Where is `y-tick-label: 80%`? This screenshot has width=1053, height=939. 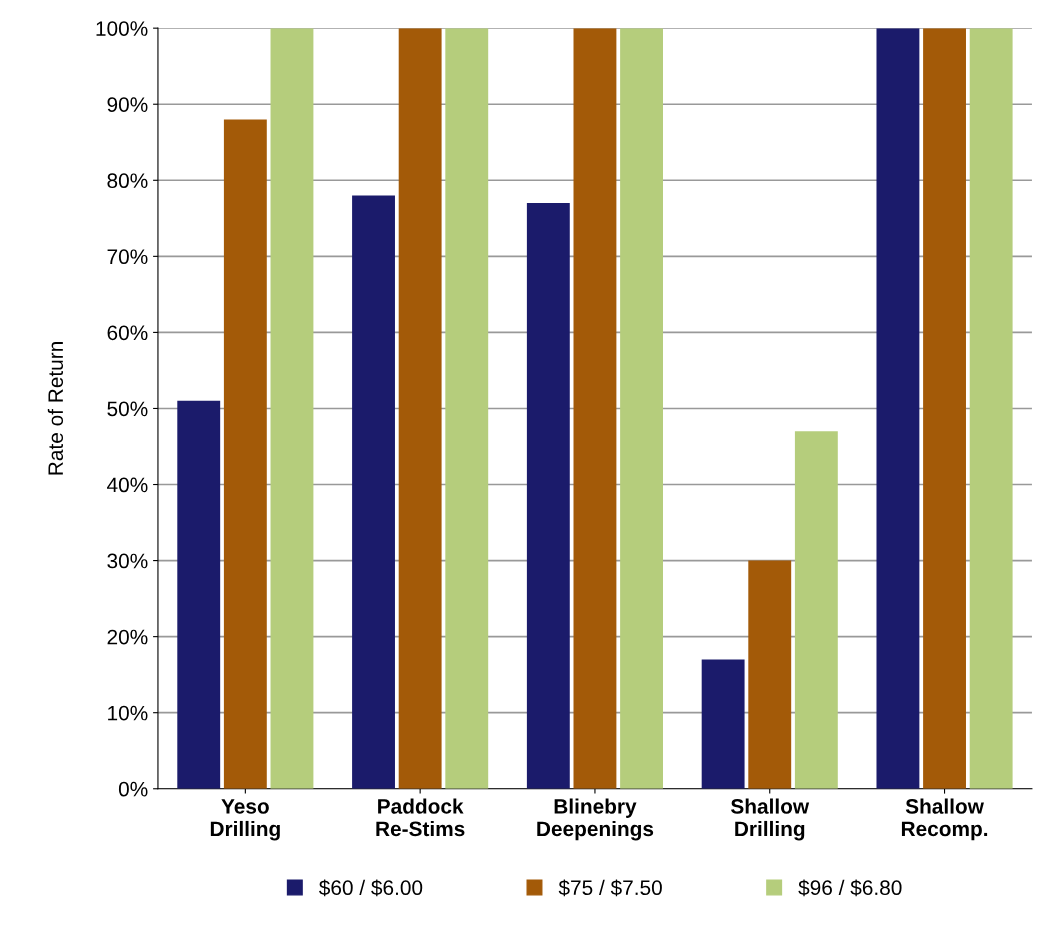 y-tick-label: 80% is located at coordinates (127, 181).